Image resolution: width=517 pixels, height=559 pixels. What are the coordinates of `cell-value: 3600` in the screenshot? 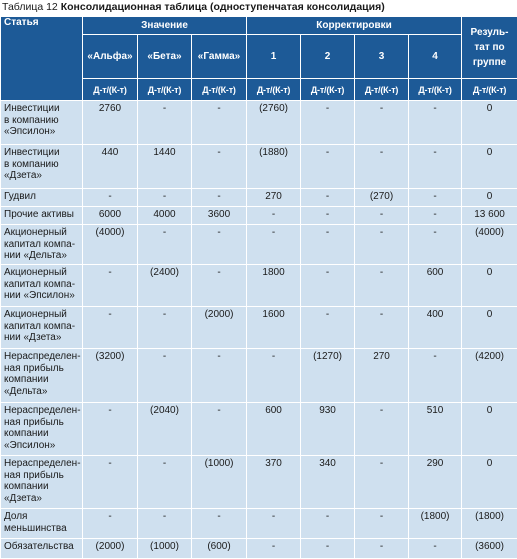 It's located at (219, 216).